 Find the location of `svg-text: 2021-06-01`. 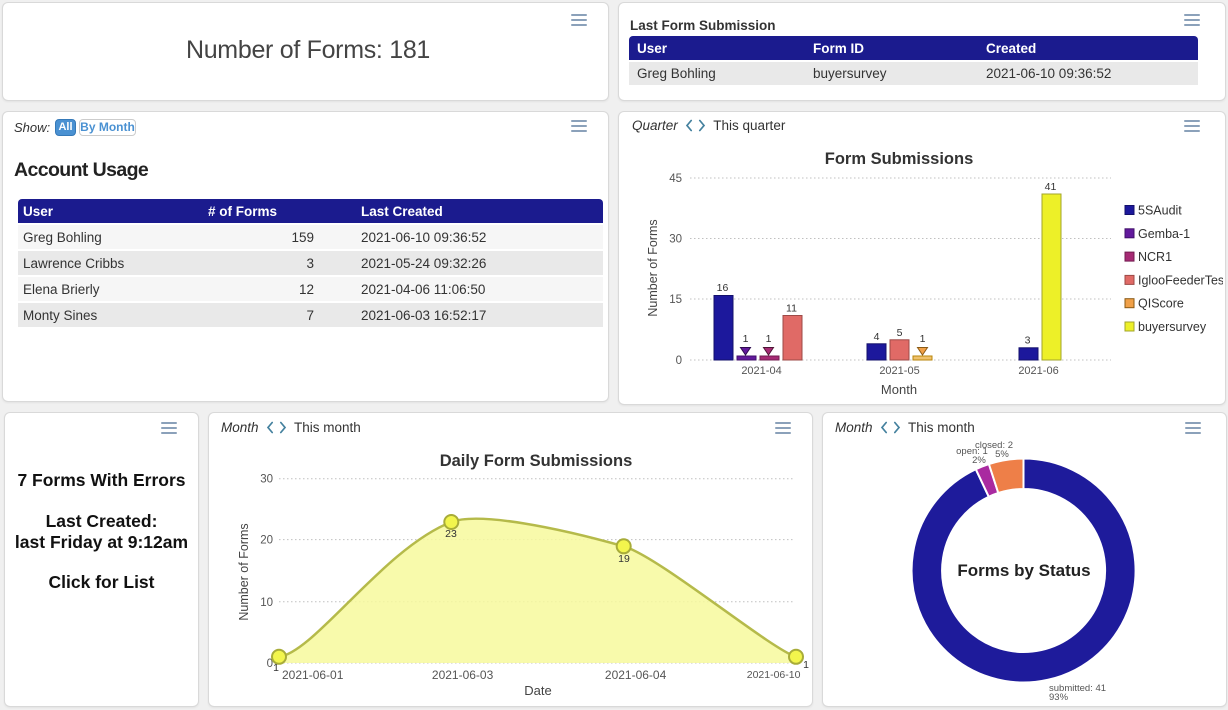

svg-text: 2021-06-01 is located at coordinates (313, 675).